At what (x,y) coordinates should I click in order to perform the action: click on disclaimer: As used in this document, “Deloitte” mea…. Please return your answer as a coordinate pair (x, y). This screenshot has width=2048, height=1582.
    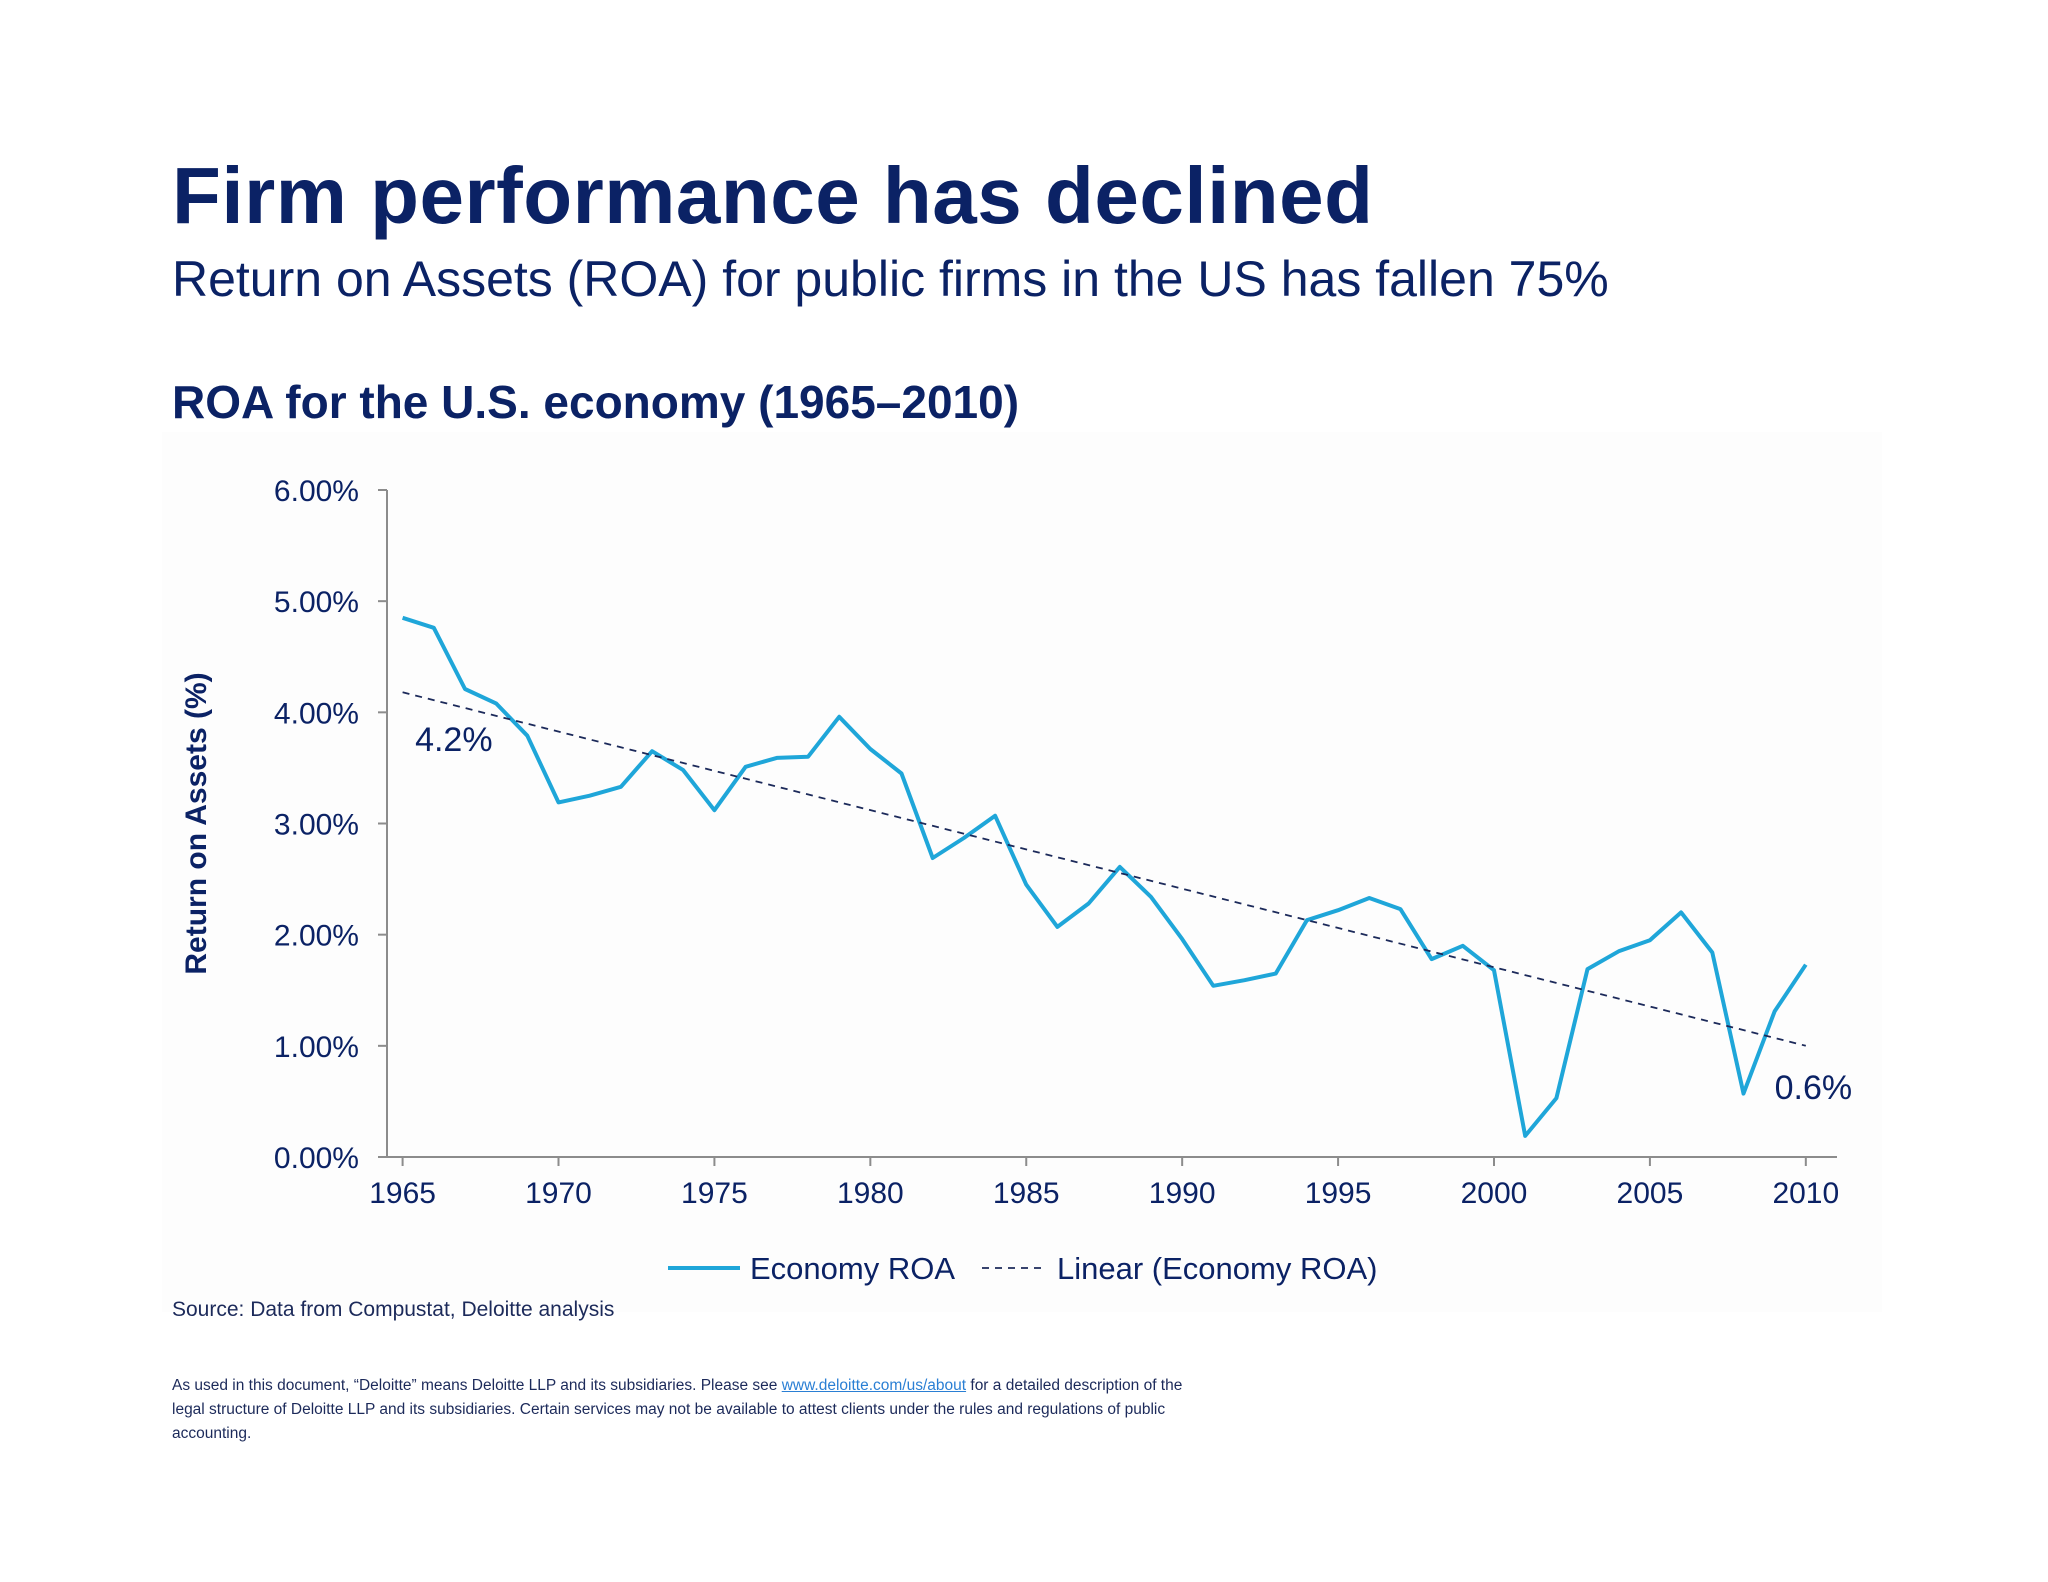
    Looking at the image, I should click on (692, 1410).